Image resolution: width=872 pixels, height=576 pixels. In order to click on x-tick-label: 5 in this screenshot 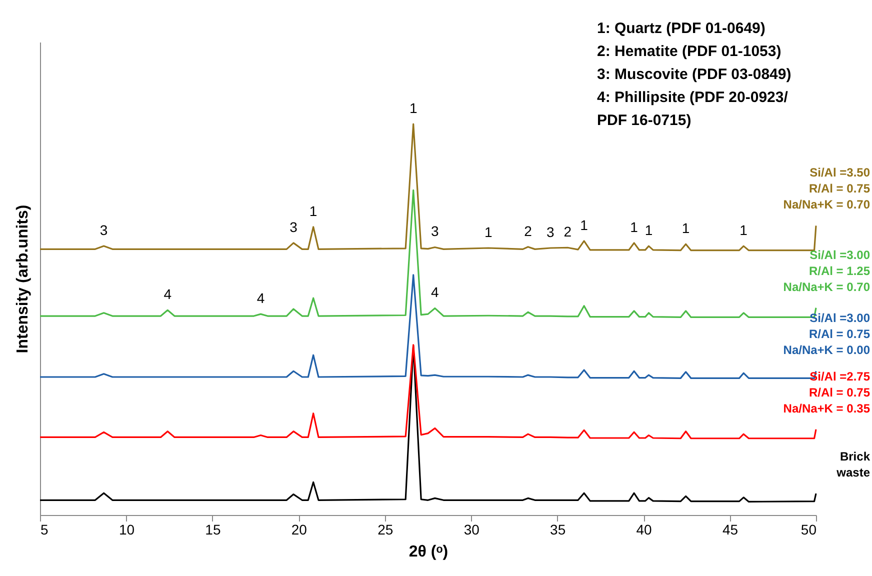, I will do `click(44, 530)`.